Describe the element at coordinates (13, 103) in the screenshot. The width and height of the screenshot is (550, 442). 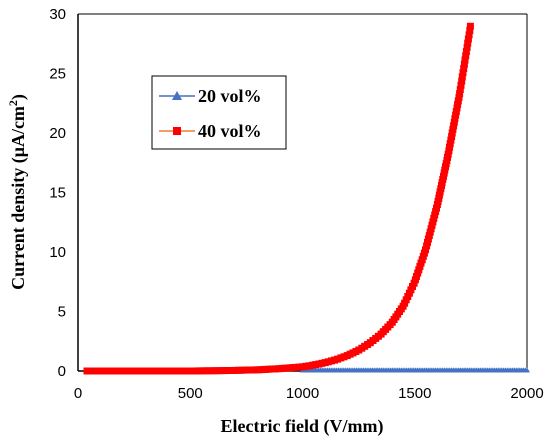
I see `y-axis-title-sup: 2` at that location.